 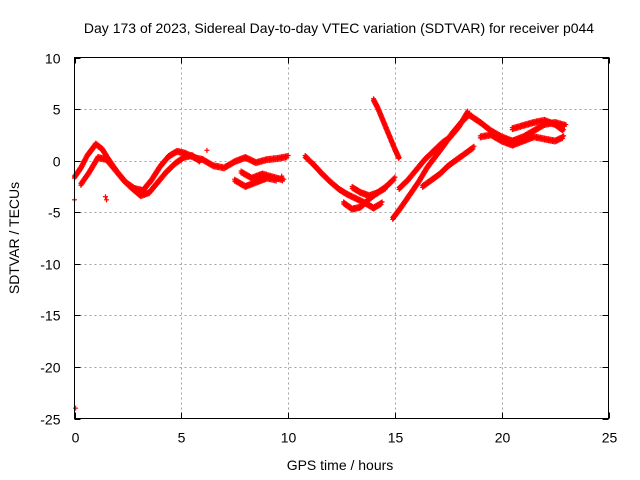 What do you see at coordinates (50, 316) in the screenshot?
I see `y-tick-label: -15` at bounding box center [50, 316].